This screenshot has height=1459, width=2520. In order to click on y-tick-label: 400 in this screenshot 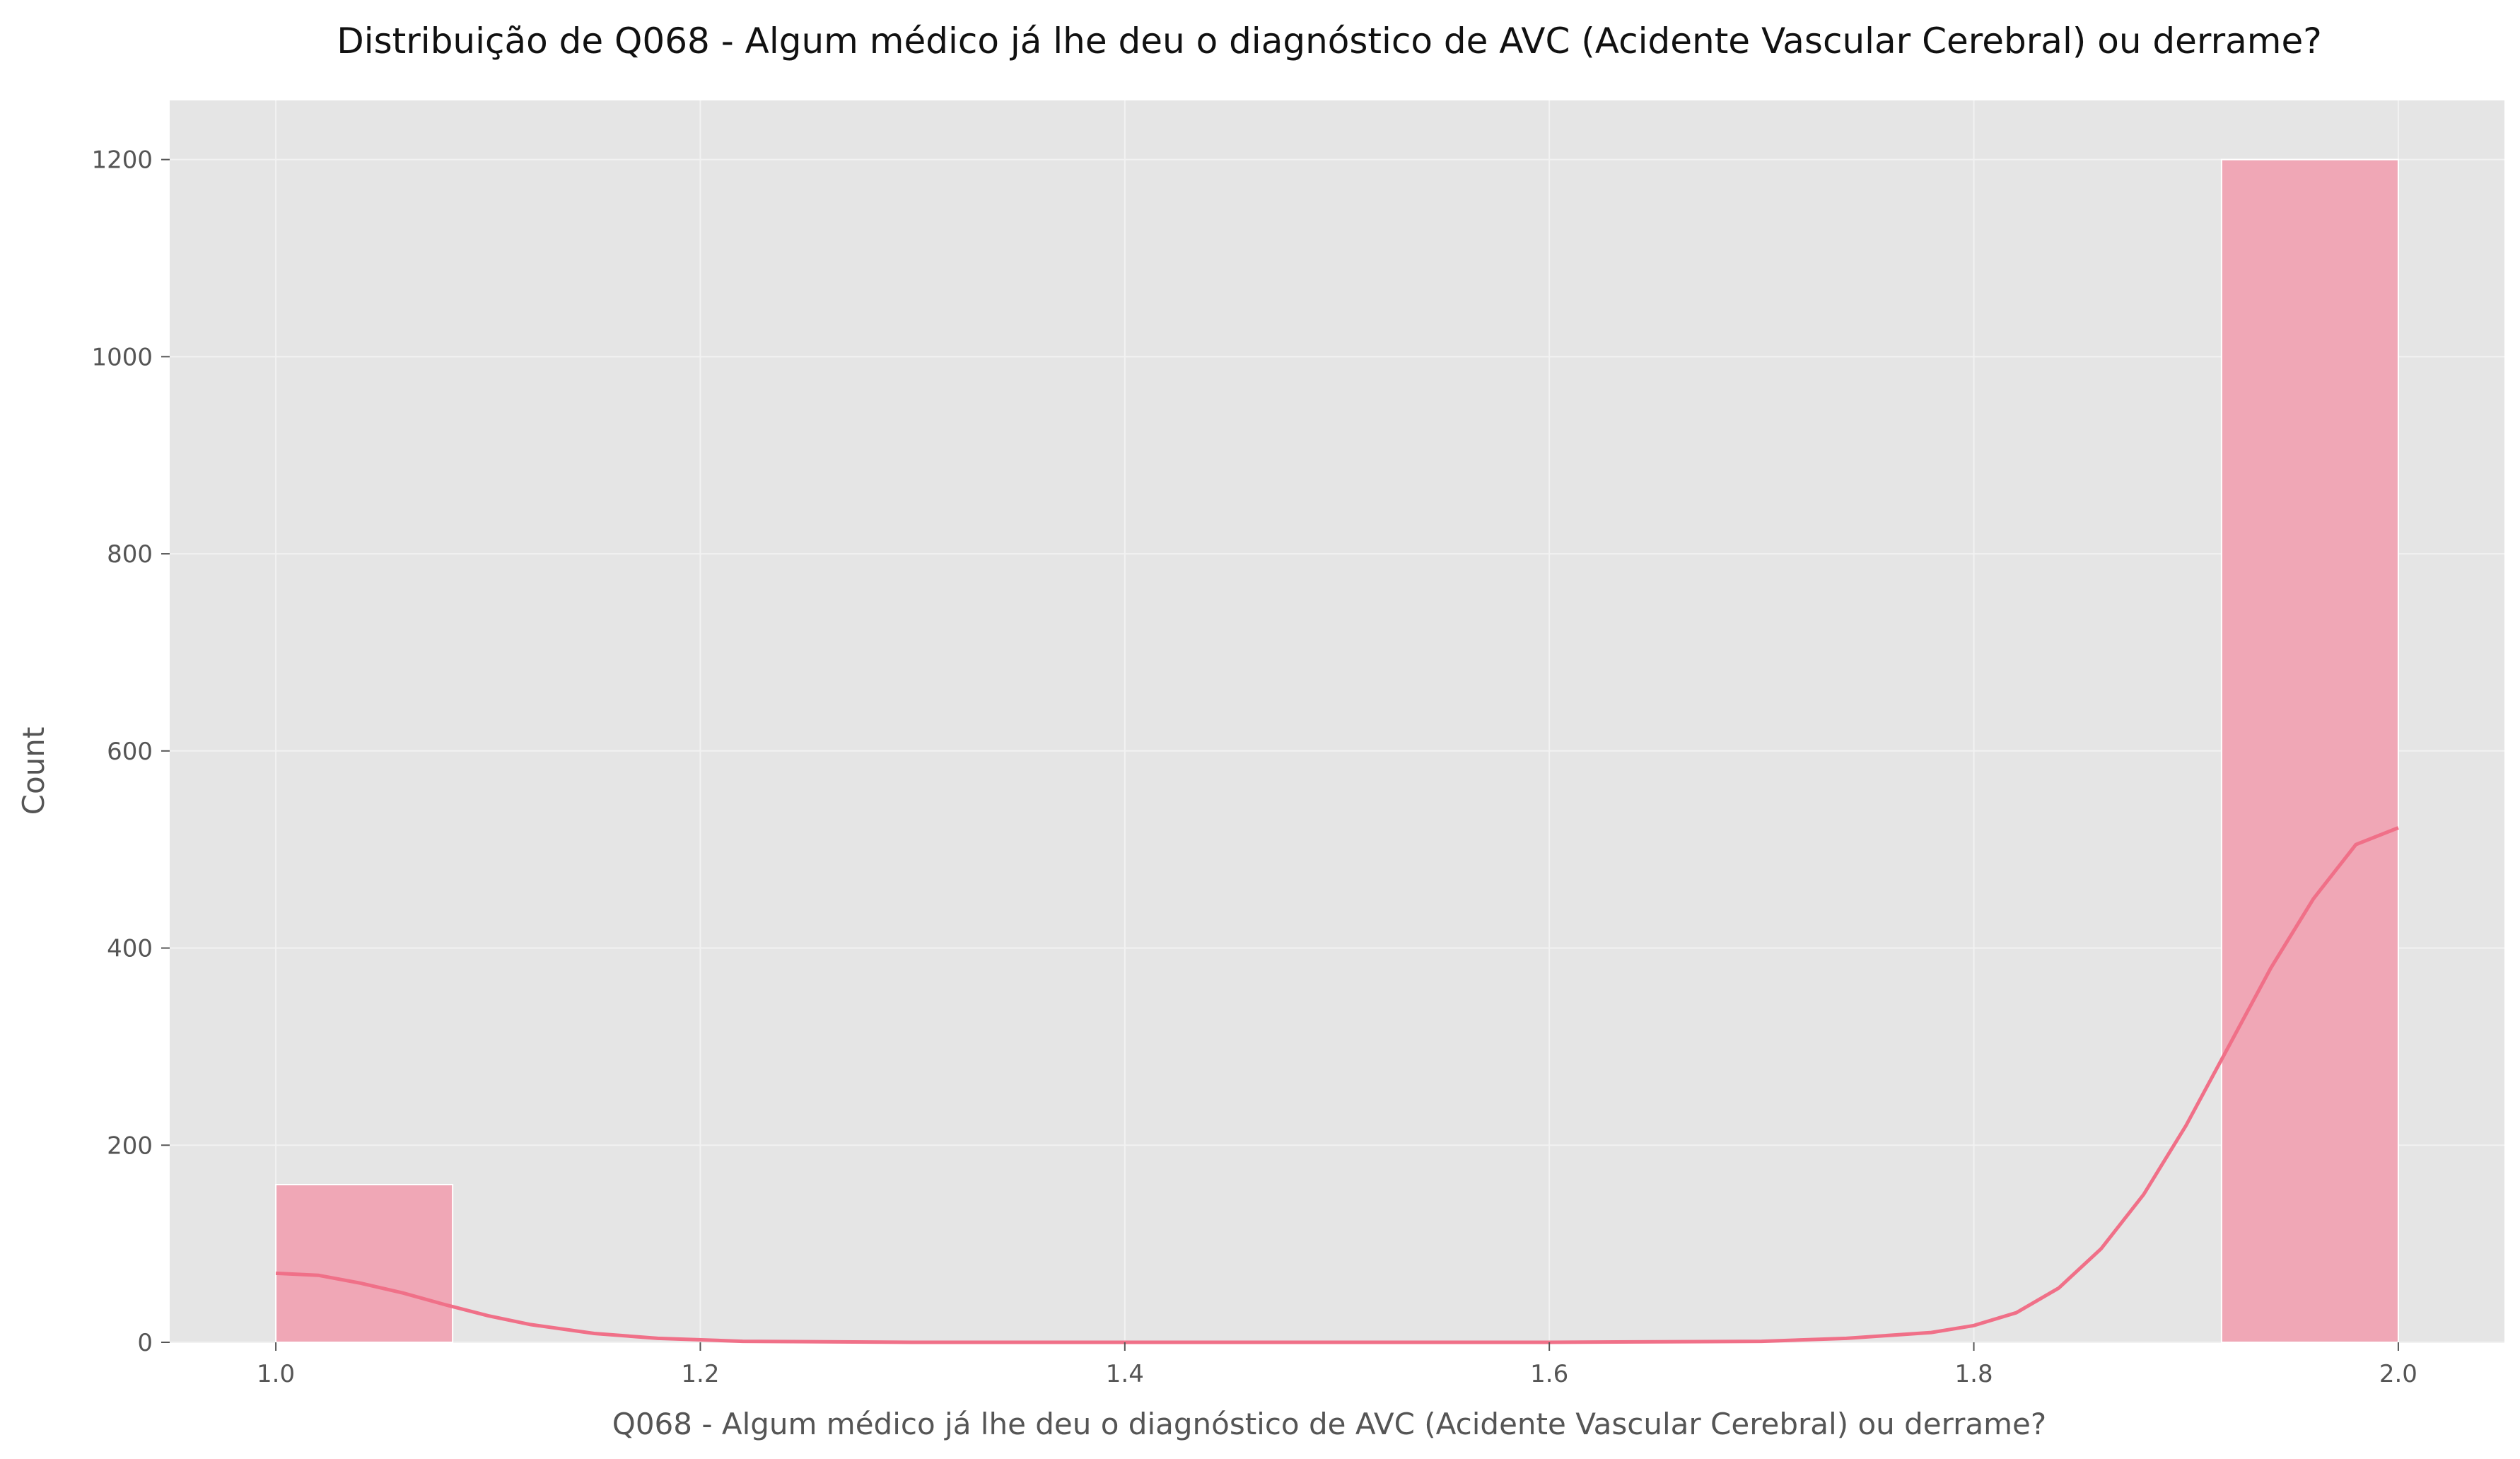, I will do `click(130, 949)`.